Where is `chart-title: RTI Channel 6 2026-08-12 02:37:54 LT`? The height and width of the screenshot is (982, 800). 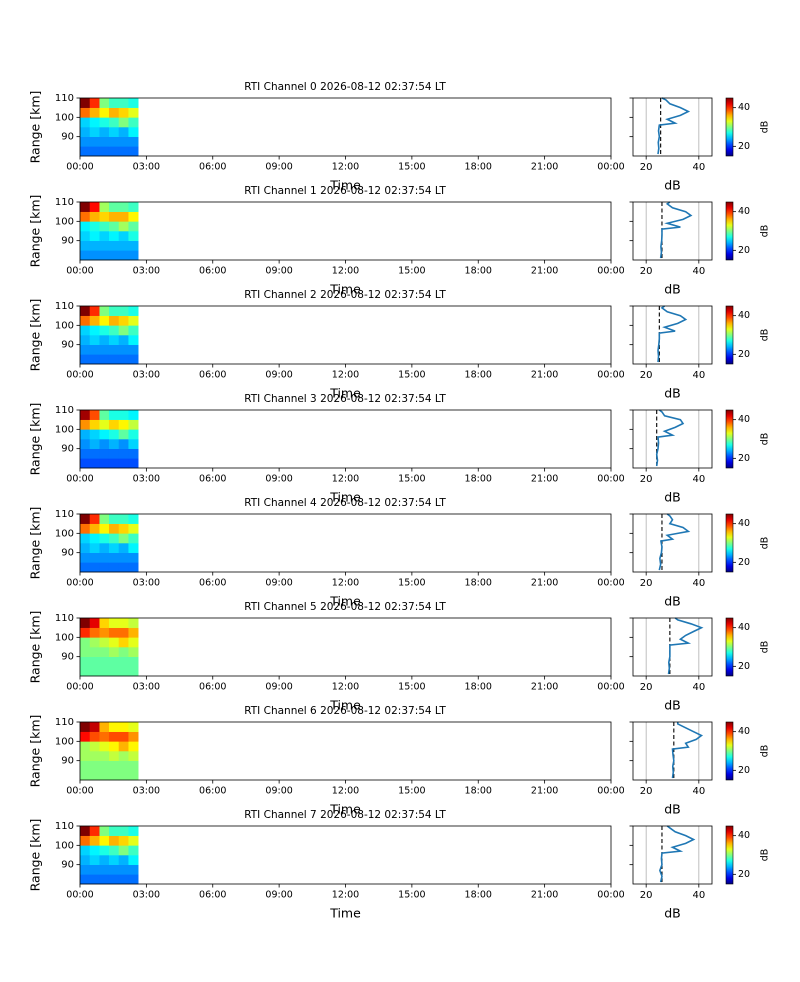
chart-title: RTI Channel 6 2026-08-12 02:37:54 LT is located at coordinates (345, 711).